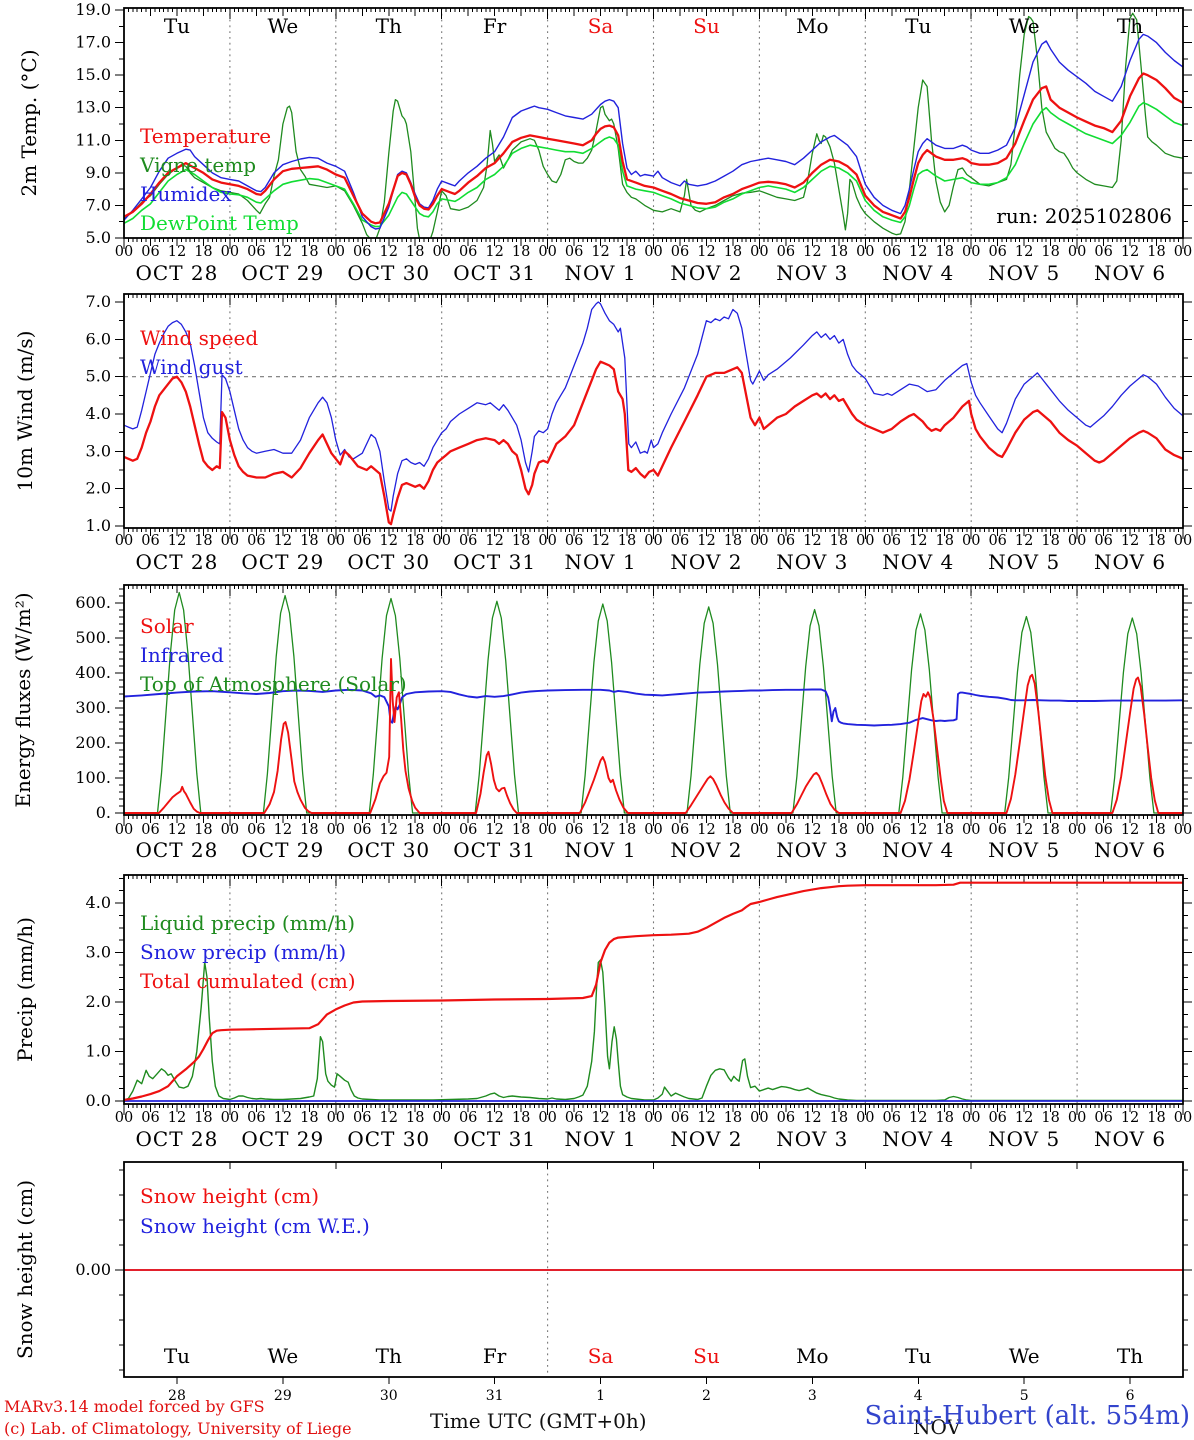 This screenshot has width=1194, height=1440. Describe the element at coordinates (177, 562) in the screenshot. I see `date-label: OCT 28` at that location.